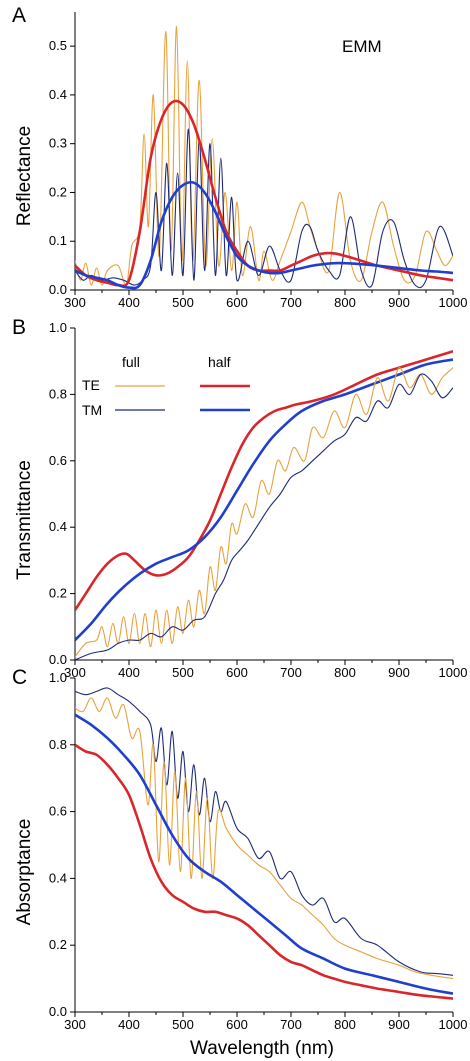 This screenshot has width=470, height=1061. Describe the element at coordinates (219, 362) in the screenshot. I see `legend-header-half: half` at that location.